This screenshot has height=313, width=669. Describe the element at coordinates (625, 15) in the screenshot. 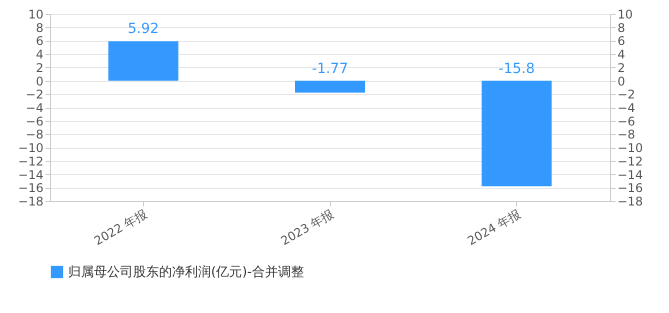

I see `y2-tick-label: 10` at that location.